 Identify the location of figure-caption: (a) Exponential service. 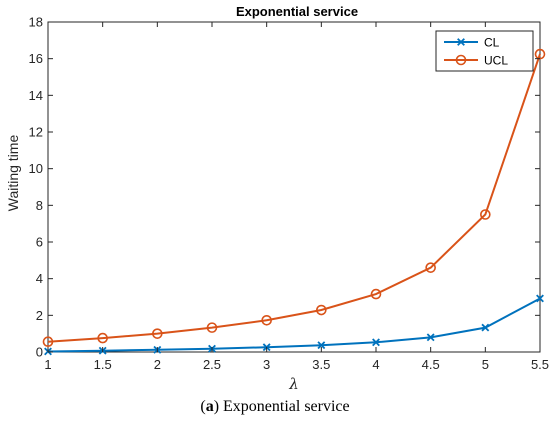
(275, 406).